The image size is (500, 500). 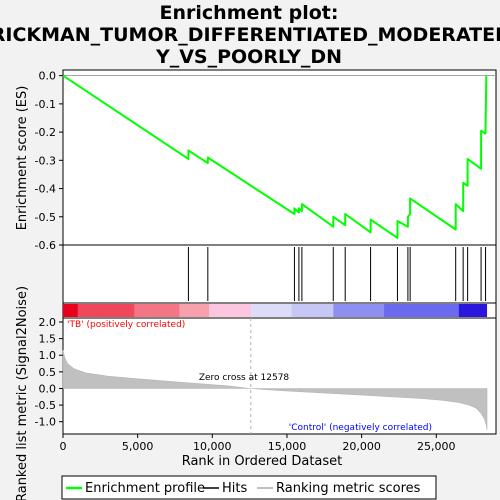 What do you see at coordinates (45, 104) in the screenshot?
I see `es-y-tick-label: -0.1` at bounding box center [45, 104].